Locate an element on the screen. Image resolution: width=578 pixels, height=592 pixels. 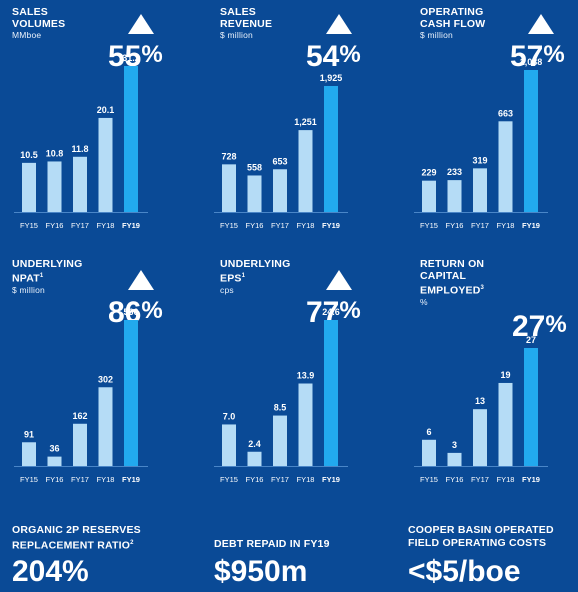
chart-title-line: EMPLOYED is located at coordinates (450, 290).